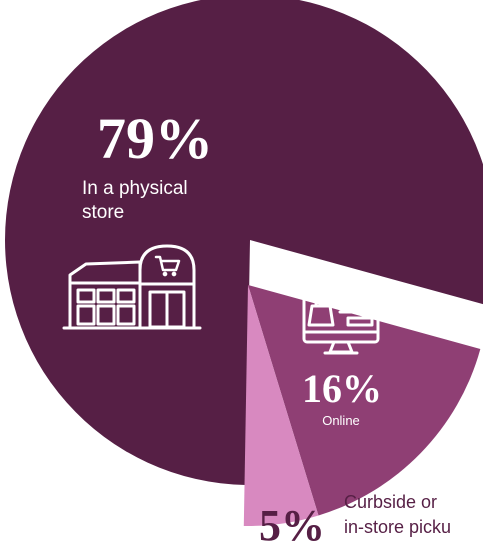  I want to click on slice-percent-physical-store: 79%, so click(155, 138).